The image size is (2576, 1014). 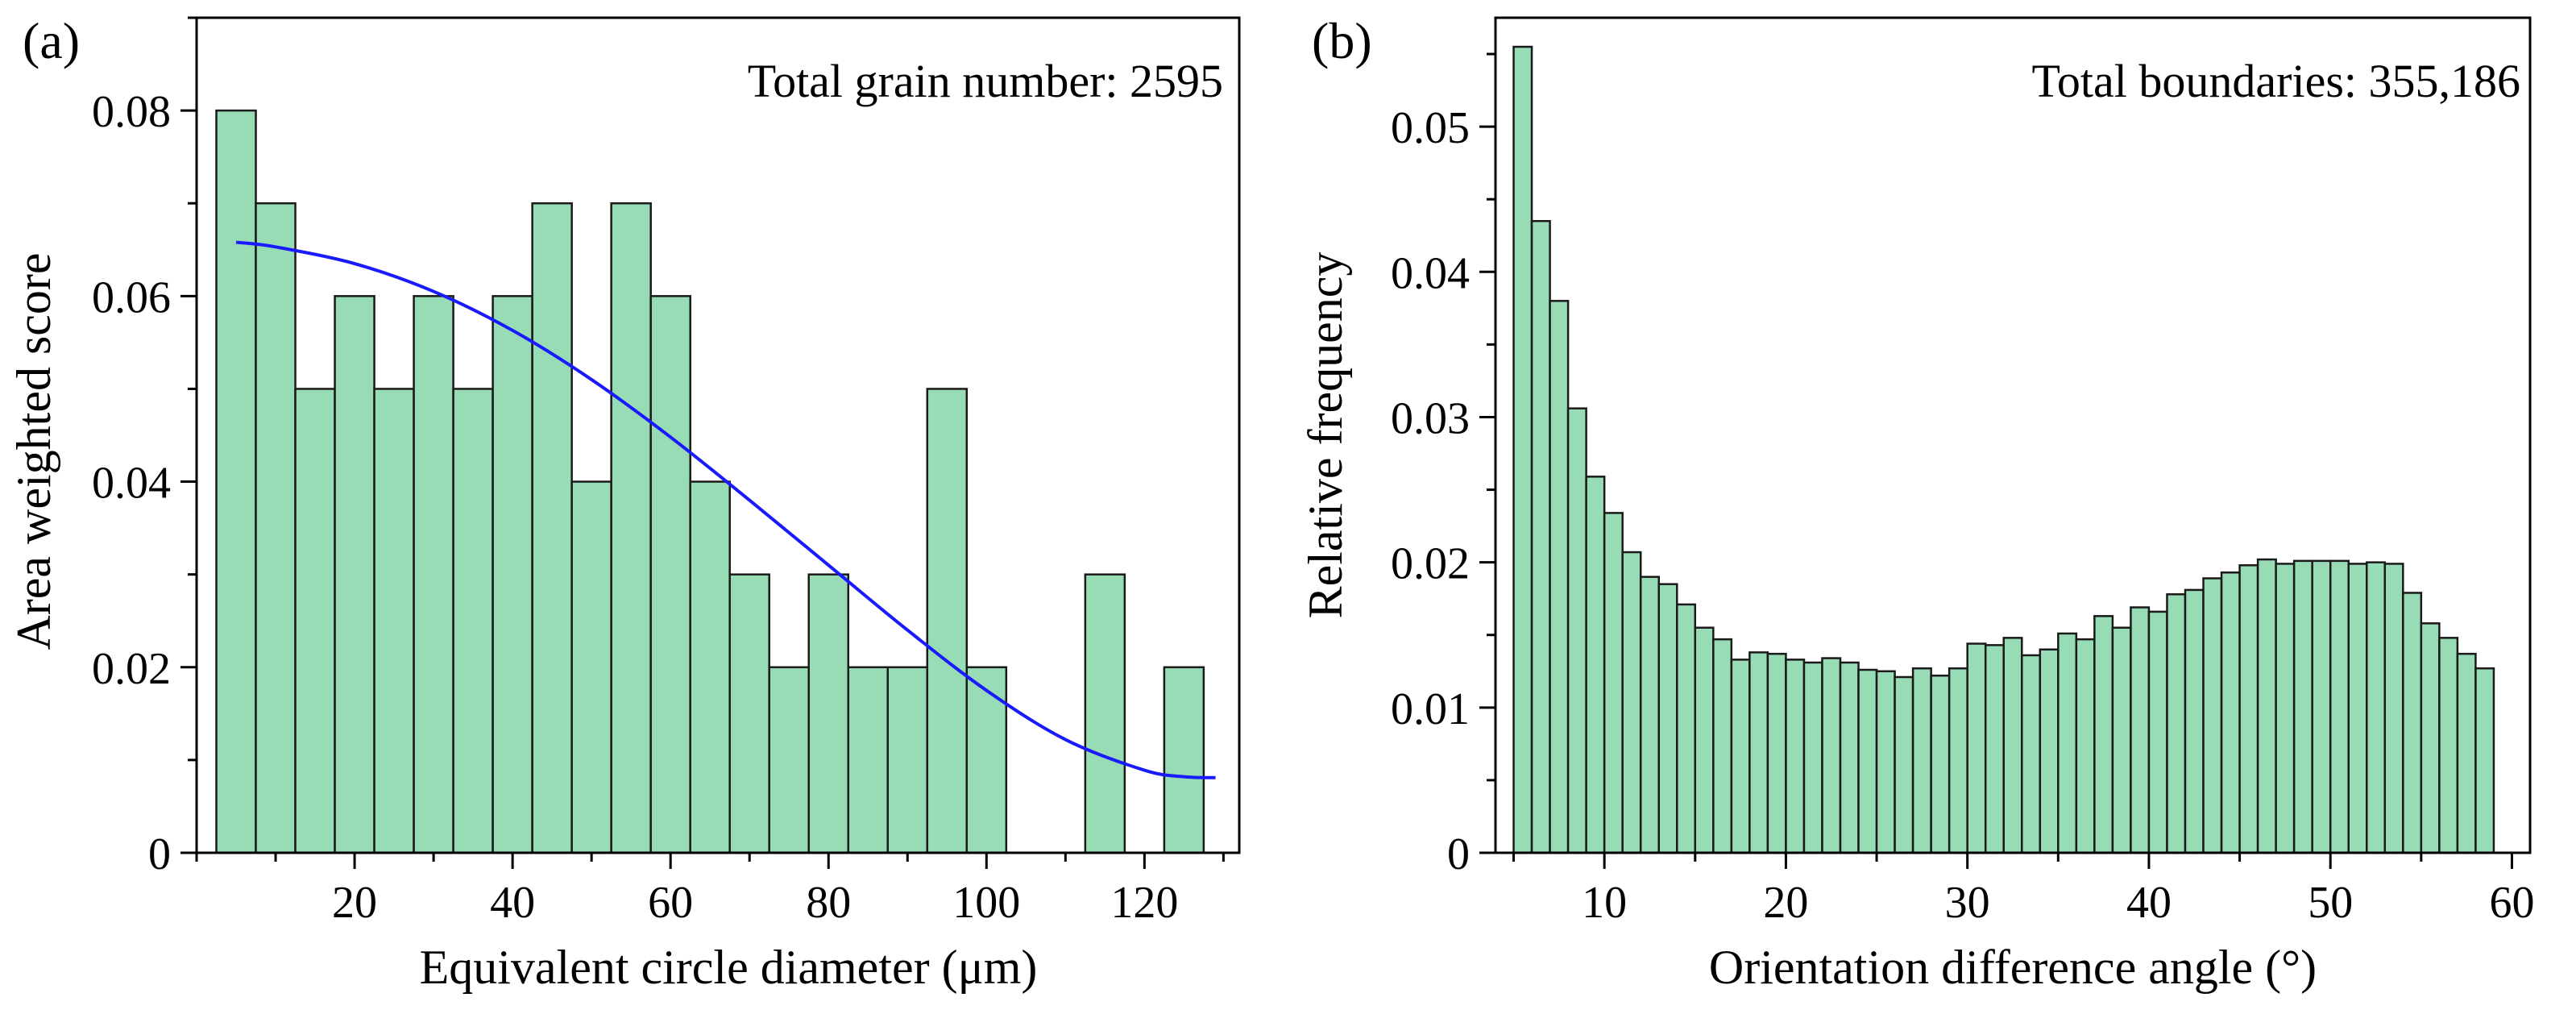 What do you see at coordinates (985, 81) in the screenshot?
I see `panel-a-total-grain-annotation: Total grain number: 2595` at bounding box center [985, 81].